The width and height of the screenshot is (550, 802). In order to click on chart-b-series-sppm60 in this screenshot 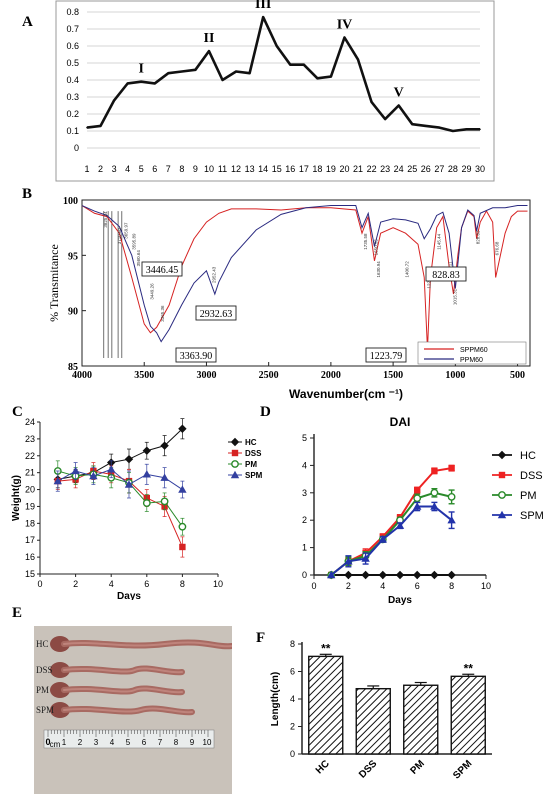, I will do `click(304, 277)`.